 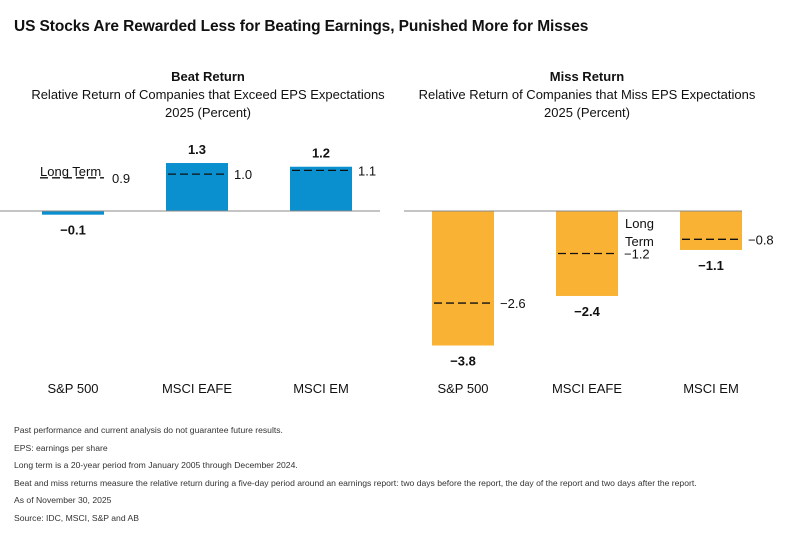 I want to click on miss-long-term-label-1: −2.6, so click(x=513, y=303).